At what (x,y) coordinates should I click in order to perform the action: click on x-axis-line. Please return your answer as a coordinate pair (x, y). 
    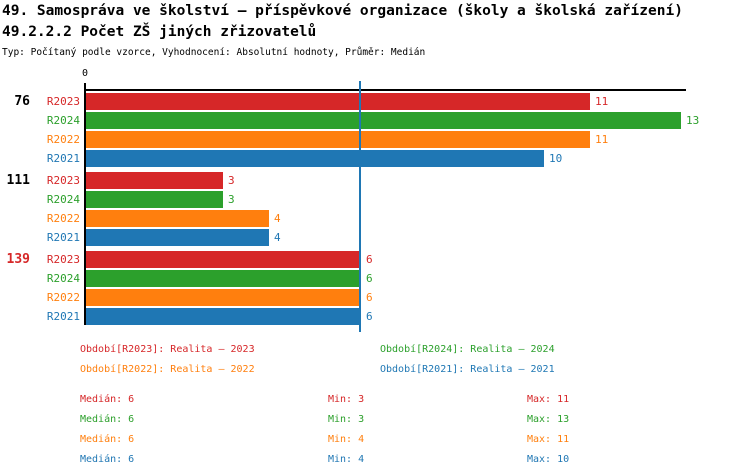
    Looking at the image, I should click on (385, 90).